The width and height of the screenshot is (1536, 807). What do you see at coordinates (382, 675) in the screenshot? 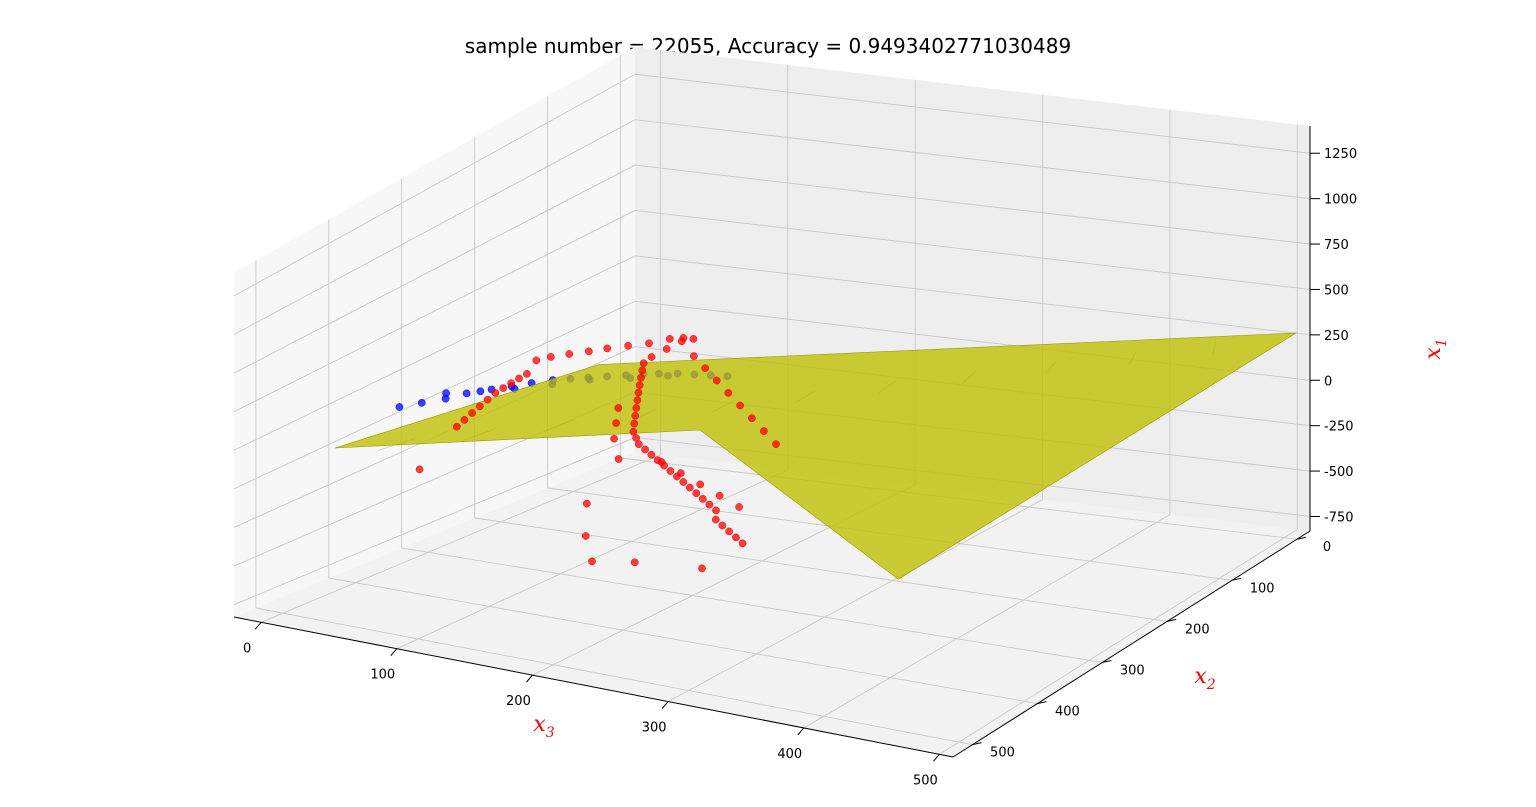
I see `x3-tick-label: 100` at bounding box center [382, 675].